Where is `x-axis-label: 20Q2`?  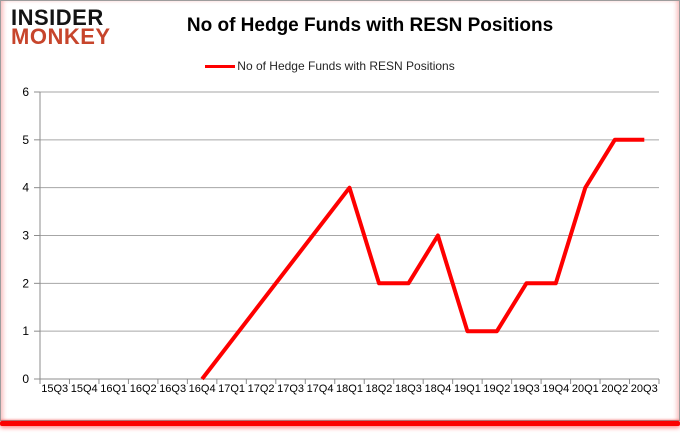 x-axis-label: 20Q2 is located at coordinates (614, 389).